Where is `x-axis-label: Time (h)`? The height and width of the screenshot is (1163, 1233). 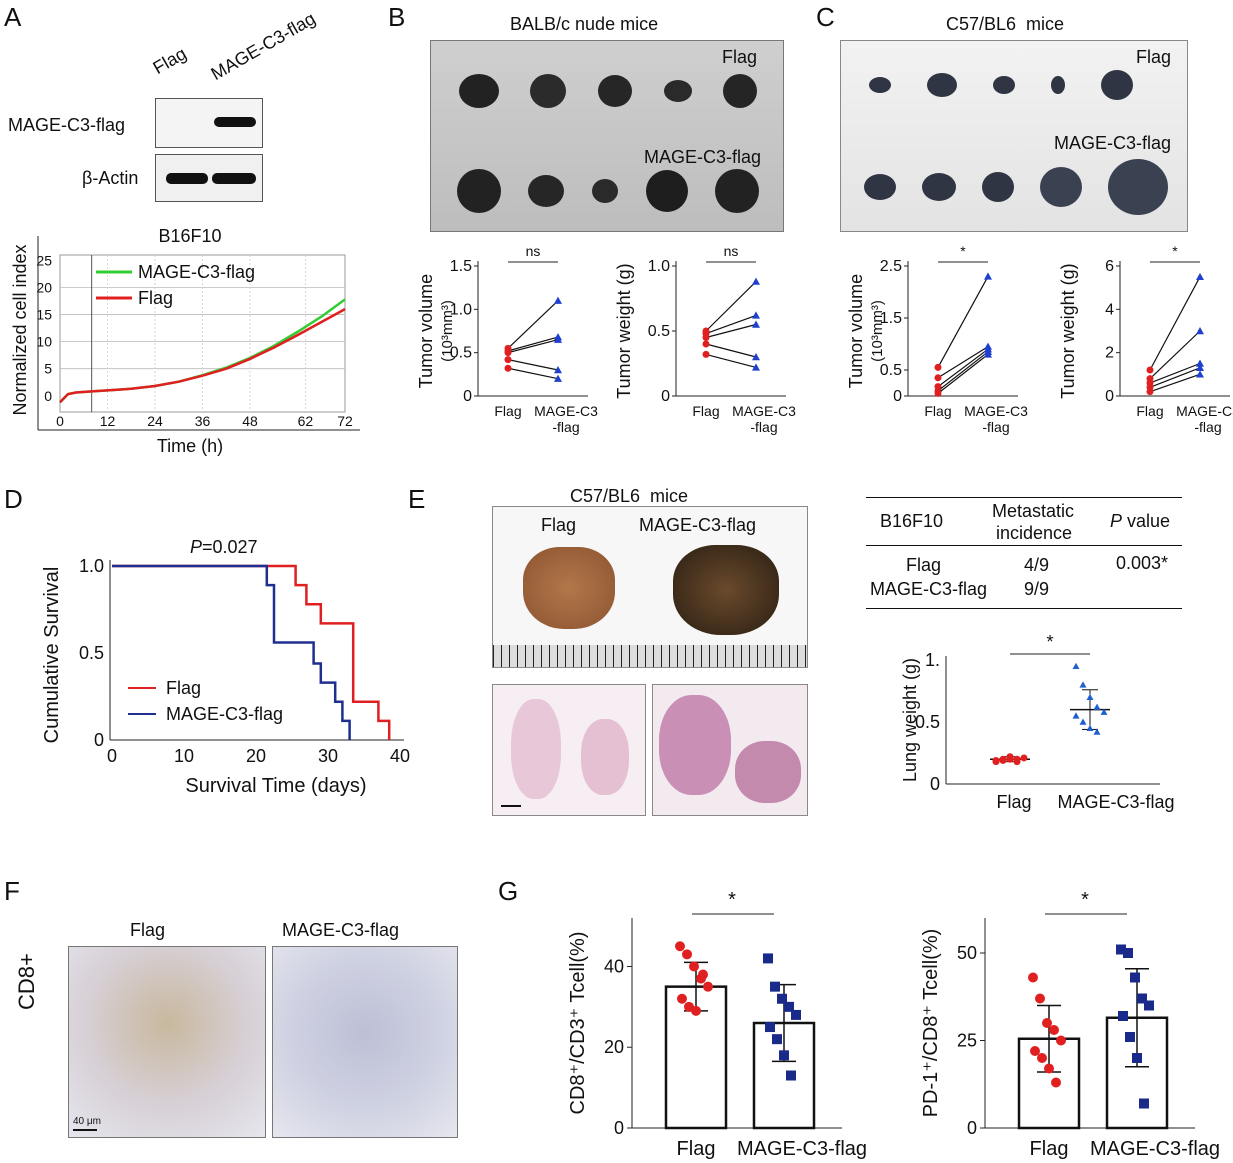 x-axis-label: Time (h) is located at coordinates (190, 446).